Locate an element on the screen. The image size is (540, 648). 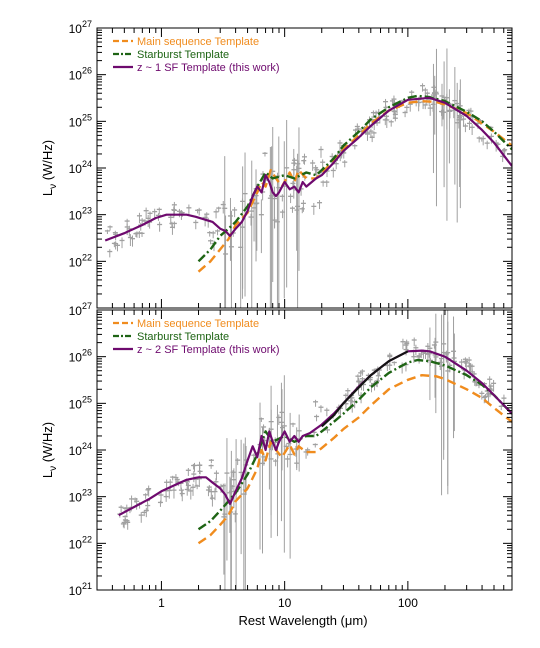
x-tick-label: 1 is located at coordinates (161, 603).